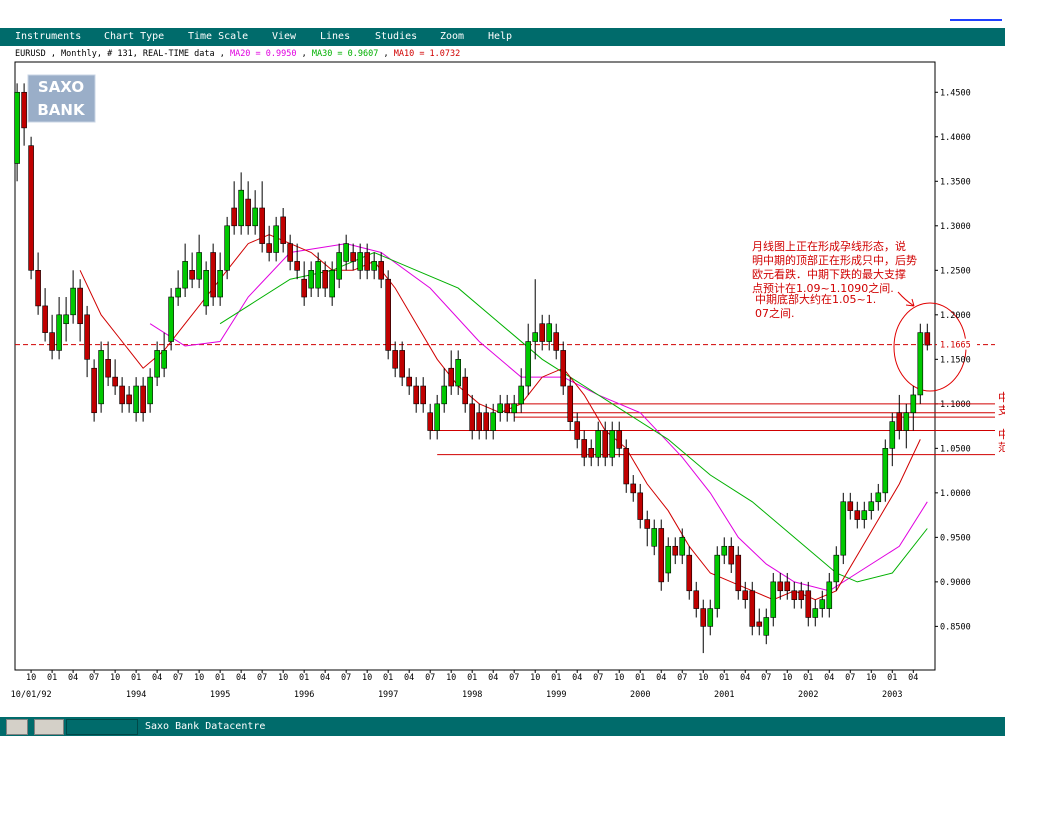 Image resolution: width=1054 pixels, height=832 pixels. What do you see at coordinates (48, 36) in the screenshot?
I see `menu-item: Instruments` at bounding box center [48, 36].